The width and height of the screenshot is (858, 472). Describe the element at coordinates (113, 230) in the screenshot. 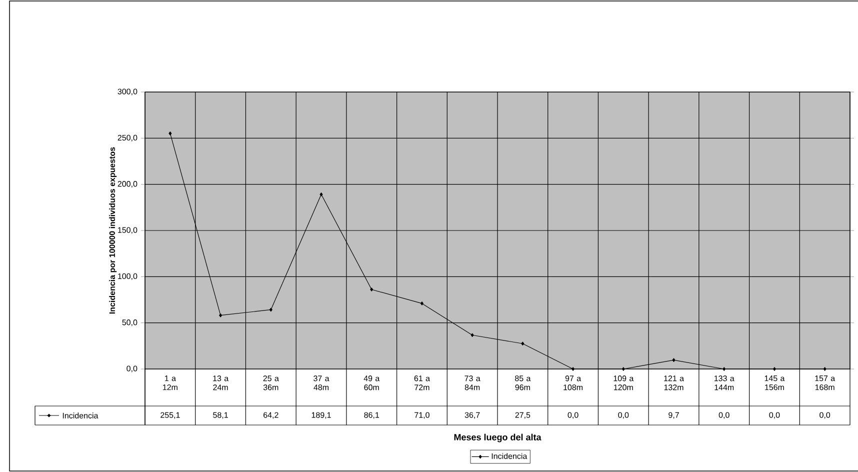

I see `y-axis-title: Incidencia por 100000 individuos expuestos` at that location.